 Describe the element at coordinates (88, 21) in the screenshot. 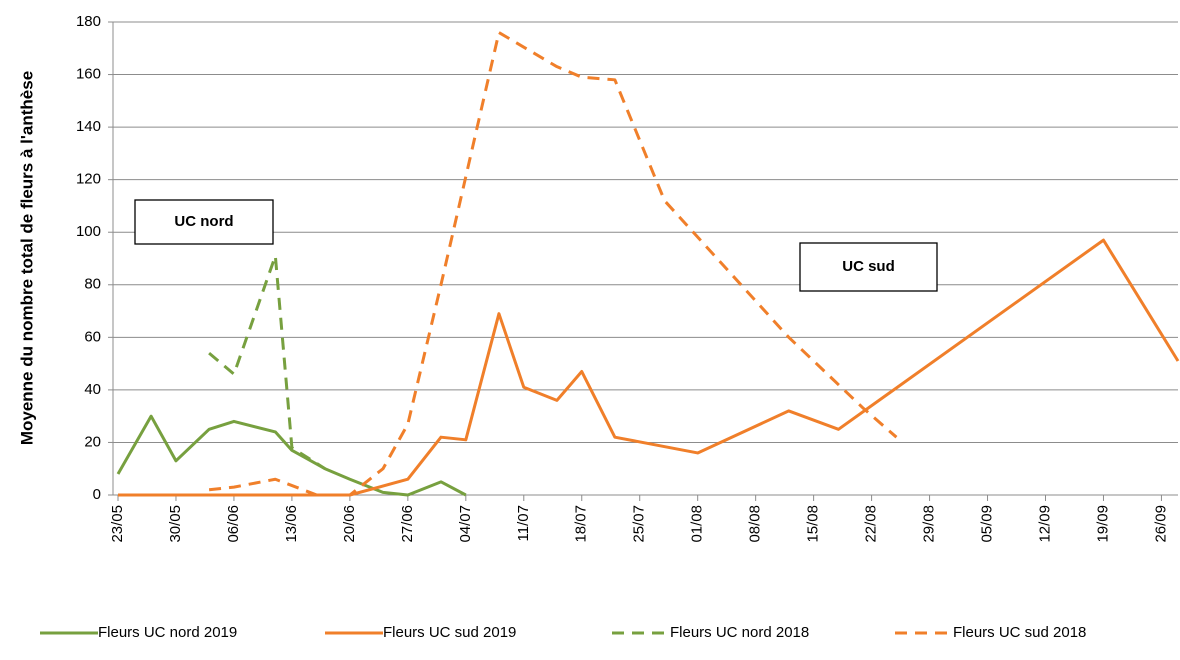

I see `y-tick-label: 180` at that location.